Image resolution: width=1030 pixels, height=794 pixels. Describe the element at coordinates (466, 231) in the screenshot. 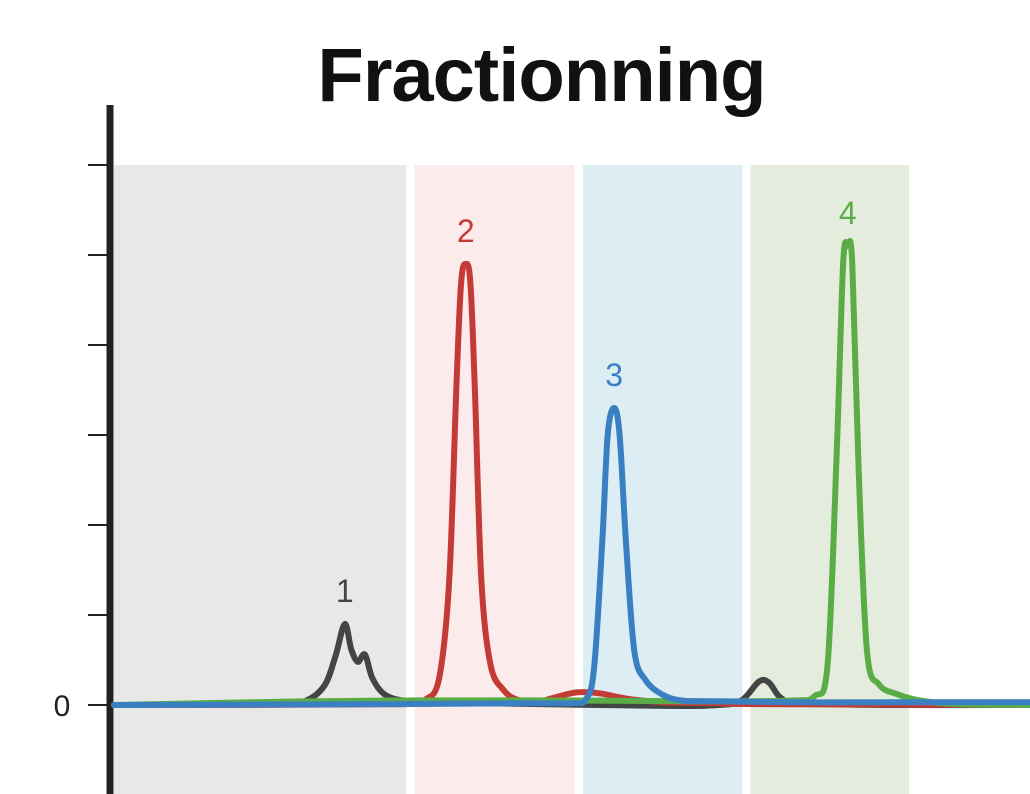

I see `peak-label-2: 2` at that location.